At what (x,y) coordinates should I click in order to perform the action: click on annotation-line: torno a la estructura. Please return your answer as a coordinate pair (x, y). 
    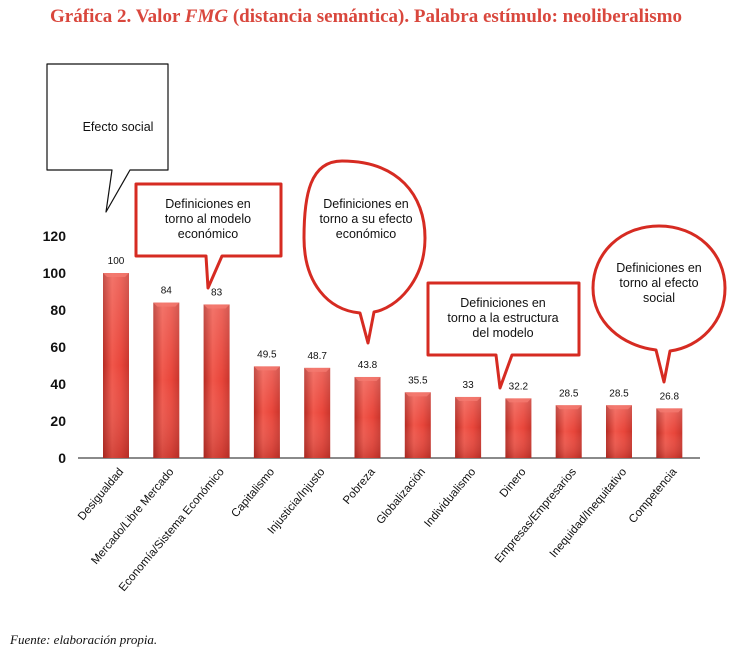
    Looking at the image, I should click on (502, 318).